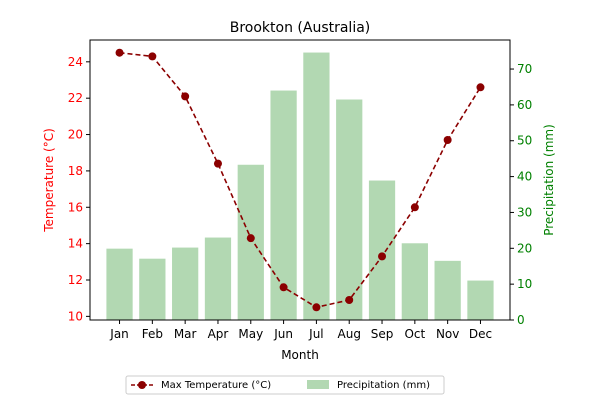 The image size is (600, 400). What do you see at coordinates (49, 180) in the screenshot?
I see `y-axis-left-label: Temperature (°C)` at bounding box center [49, 180].